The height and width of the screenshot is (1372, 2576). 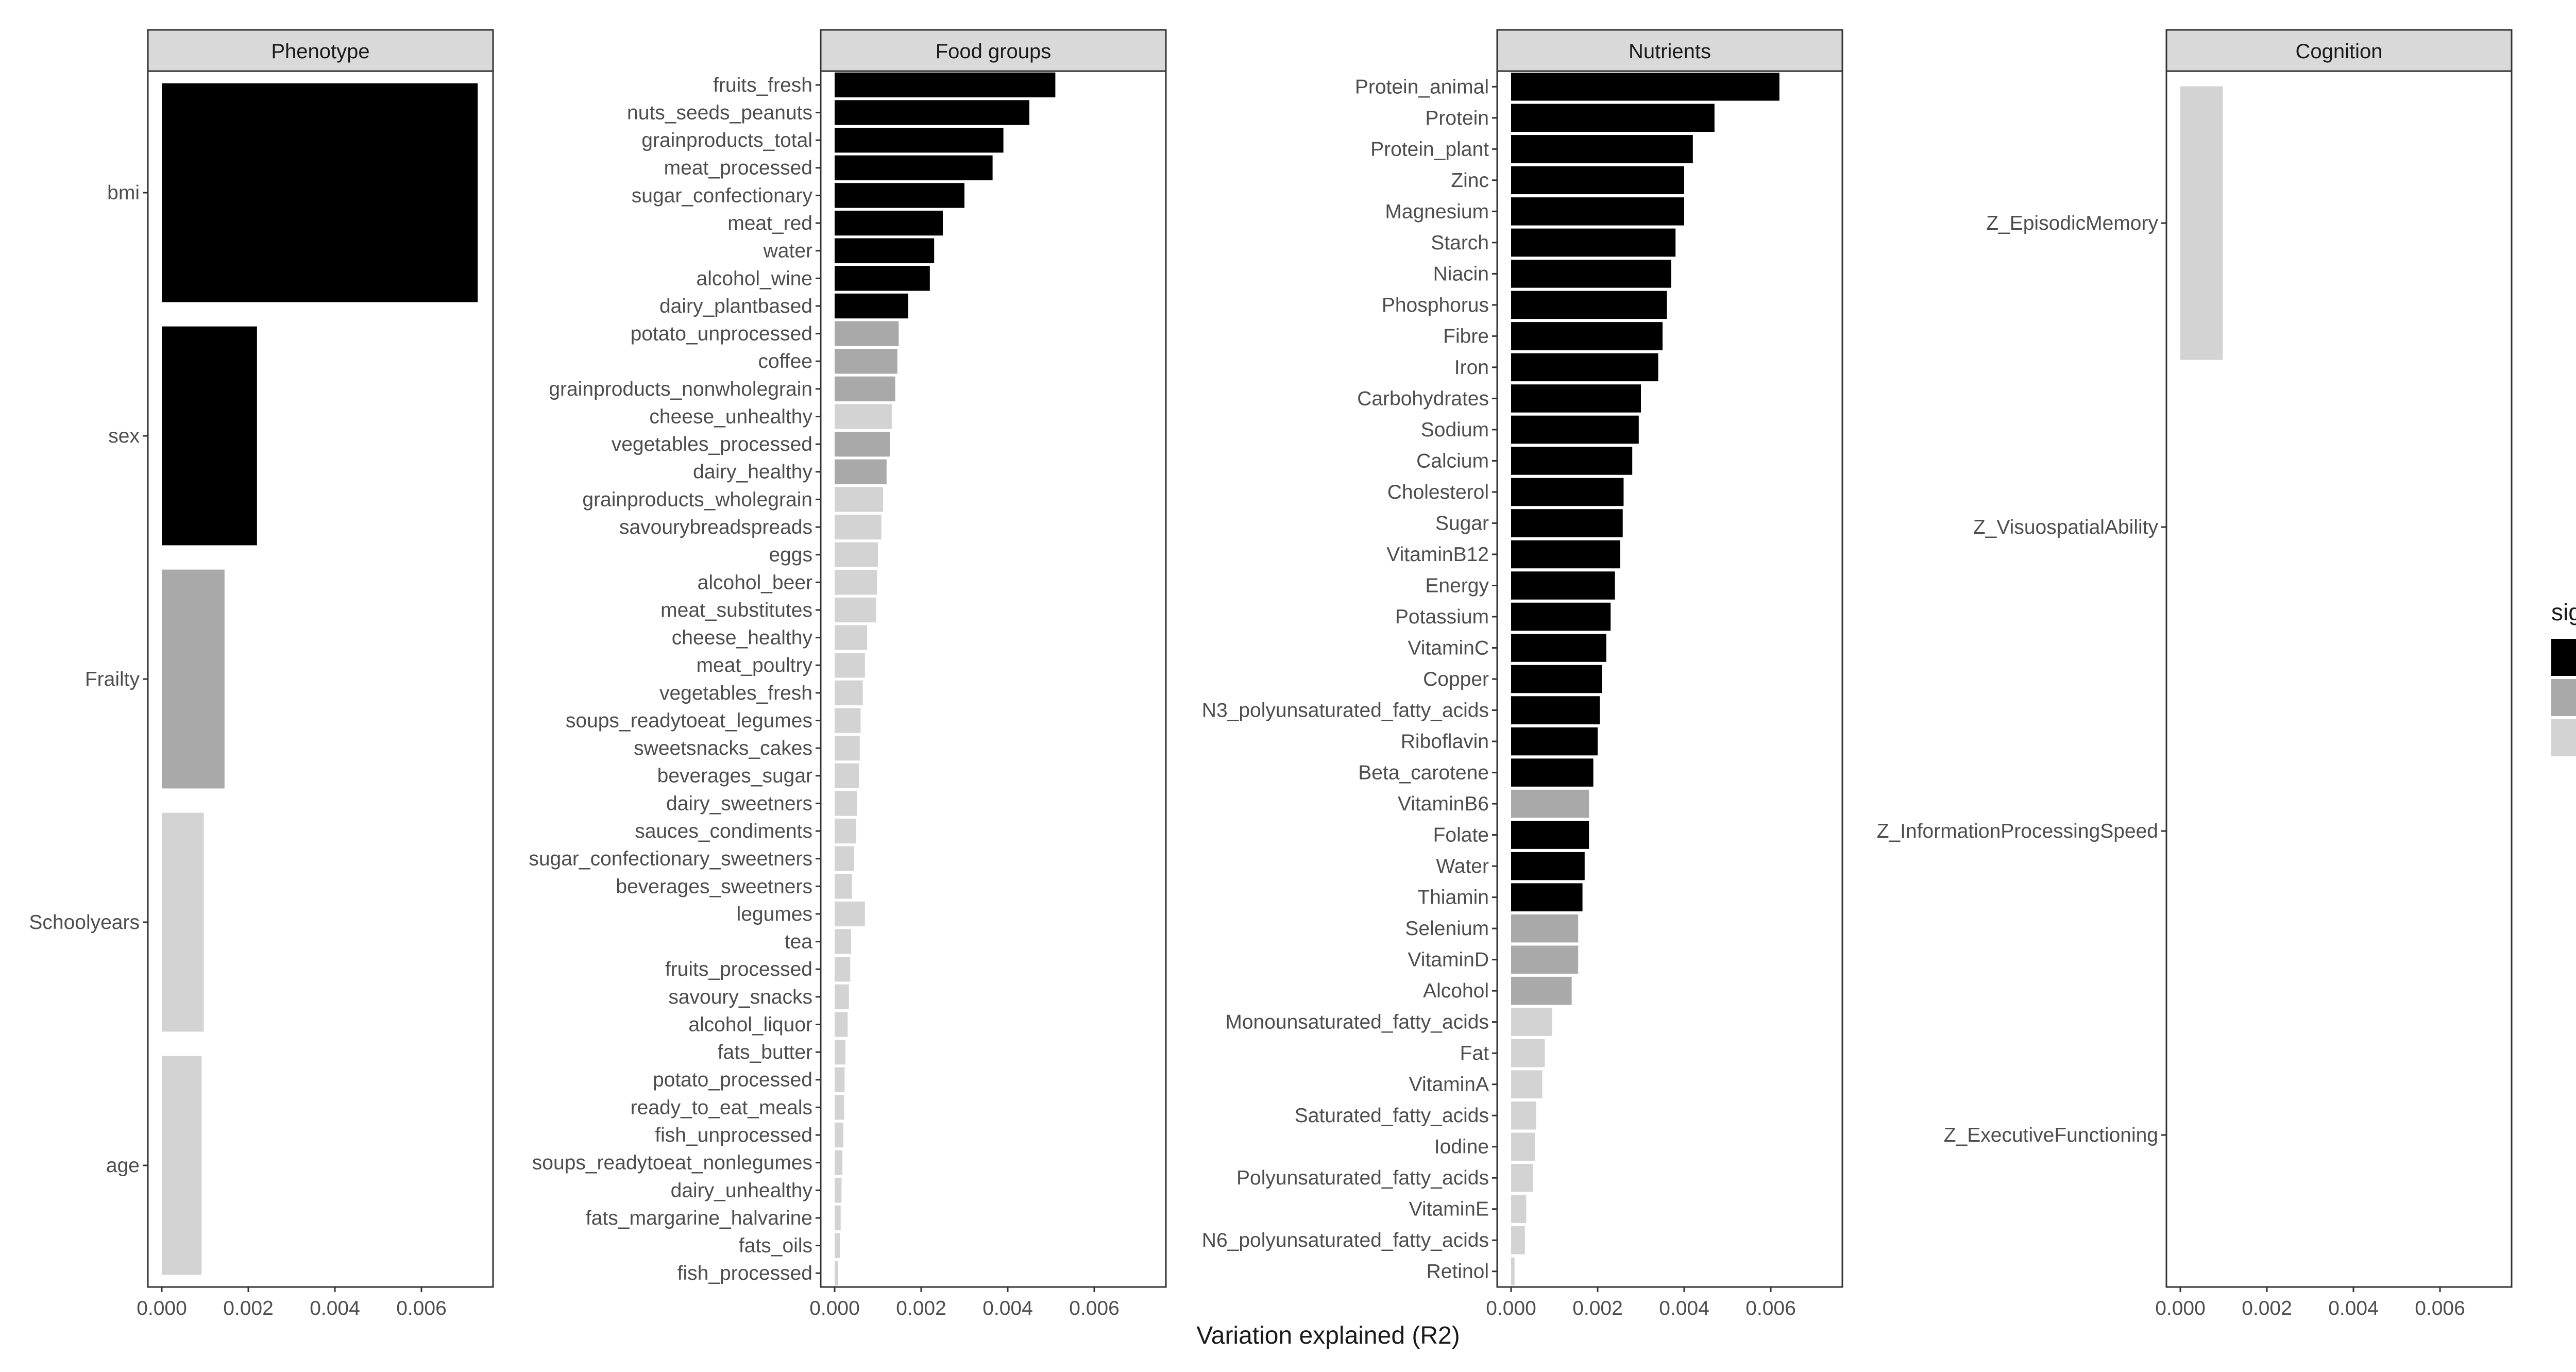 What do you see at coordinates (871, 306) in the screenshot?
I see `bar-dairy-plantbased` at bounding box center [871, 306].